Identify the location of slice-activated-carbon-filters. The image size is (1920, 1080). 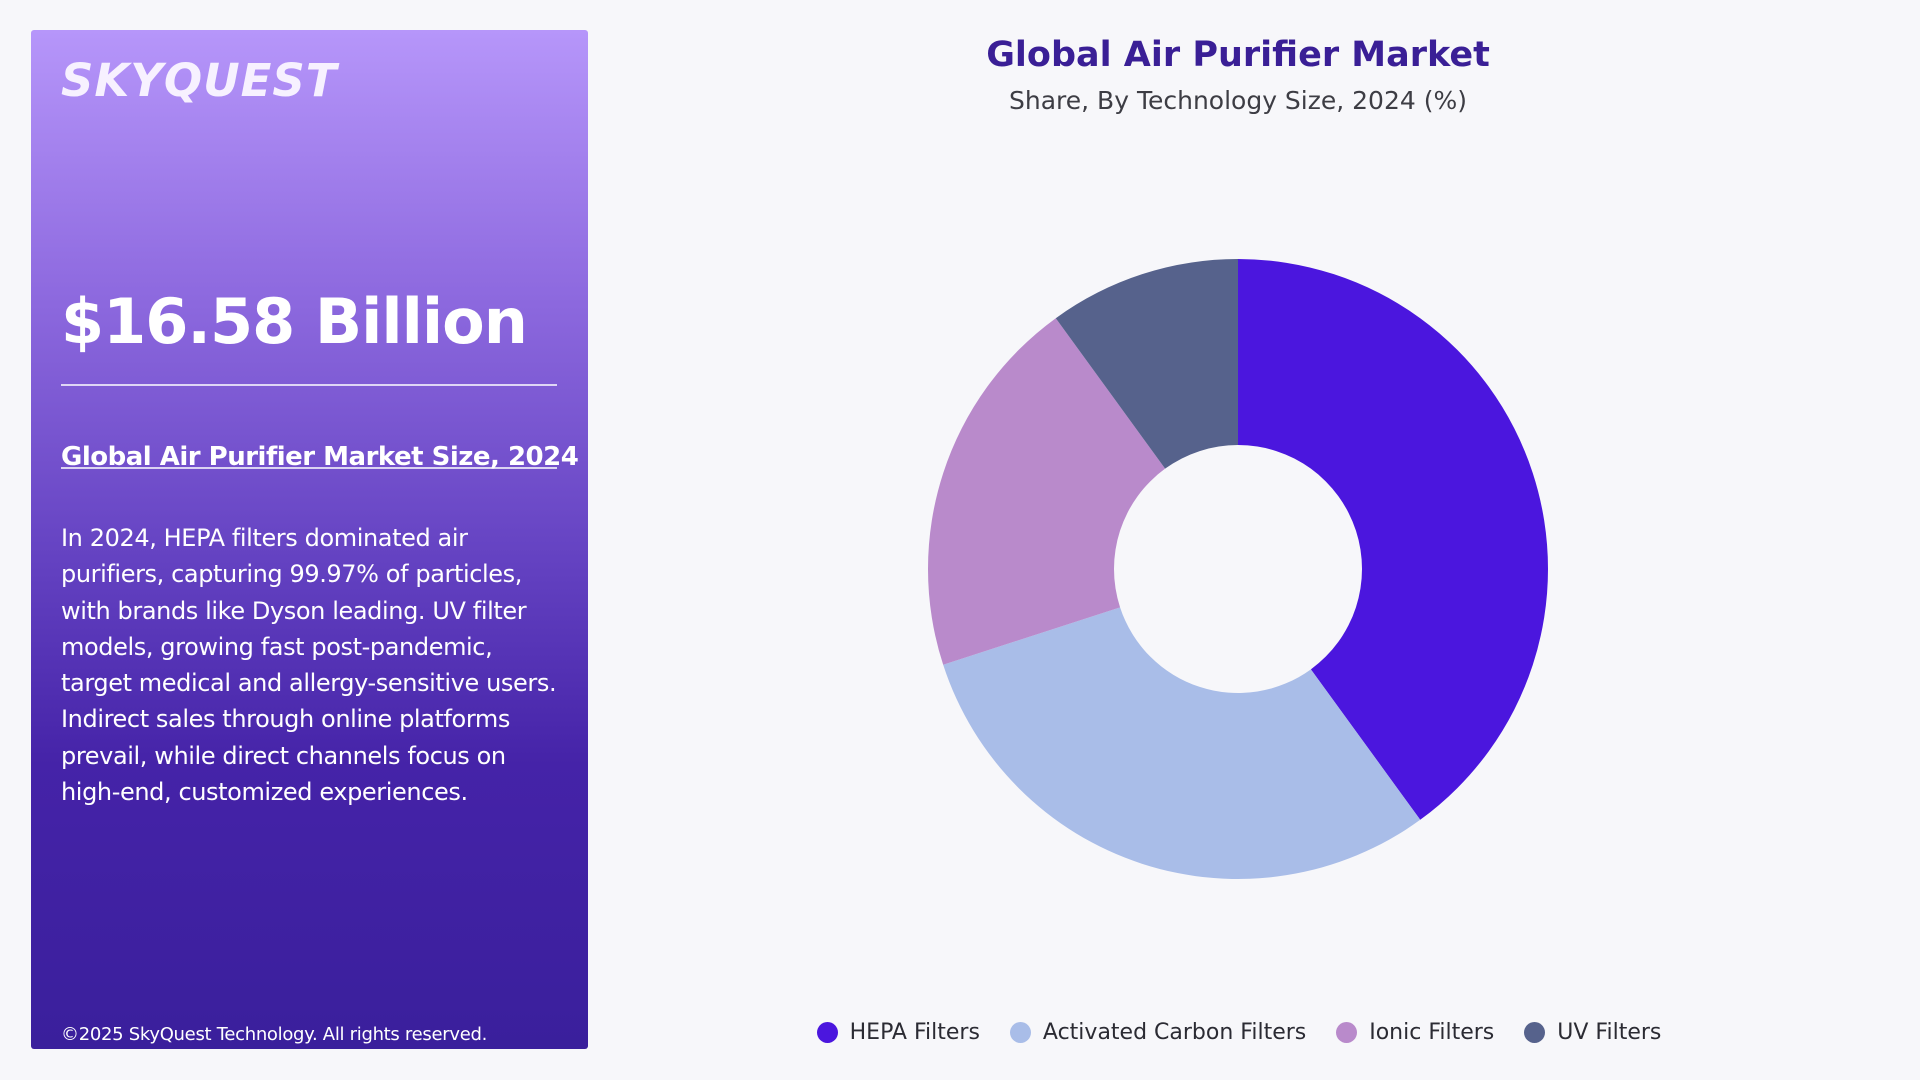
(1182, 743).